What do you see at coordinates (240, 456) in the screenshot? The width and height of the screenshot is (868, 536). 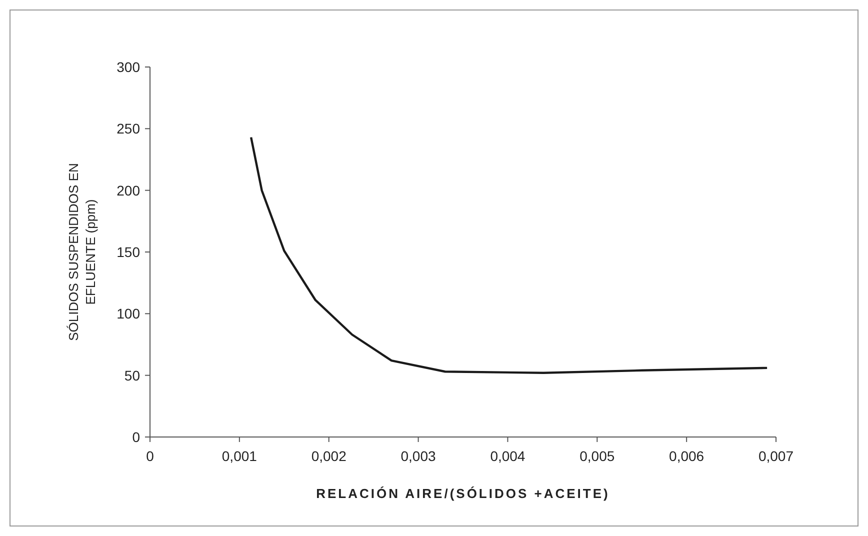 I see `x-tick-label: 0,001` at bounding box center [240, 456].